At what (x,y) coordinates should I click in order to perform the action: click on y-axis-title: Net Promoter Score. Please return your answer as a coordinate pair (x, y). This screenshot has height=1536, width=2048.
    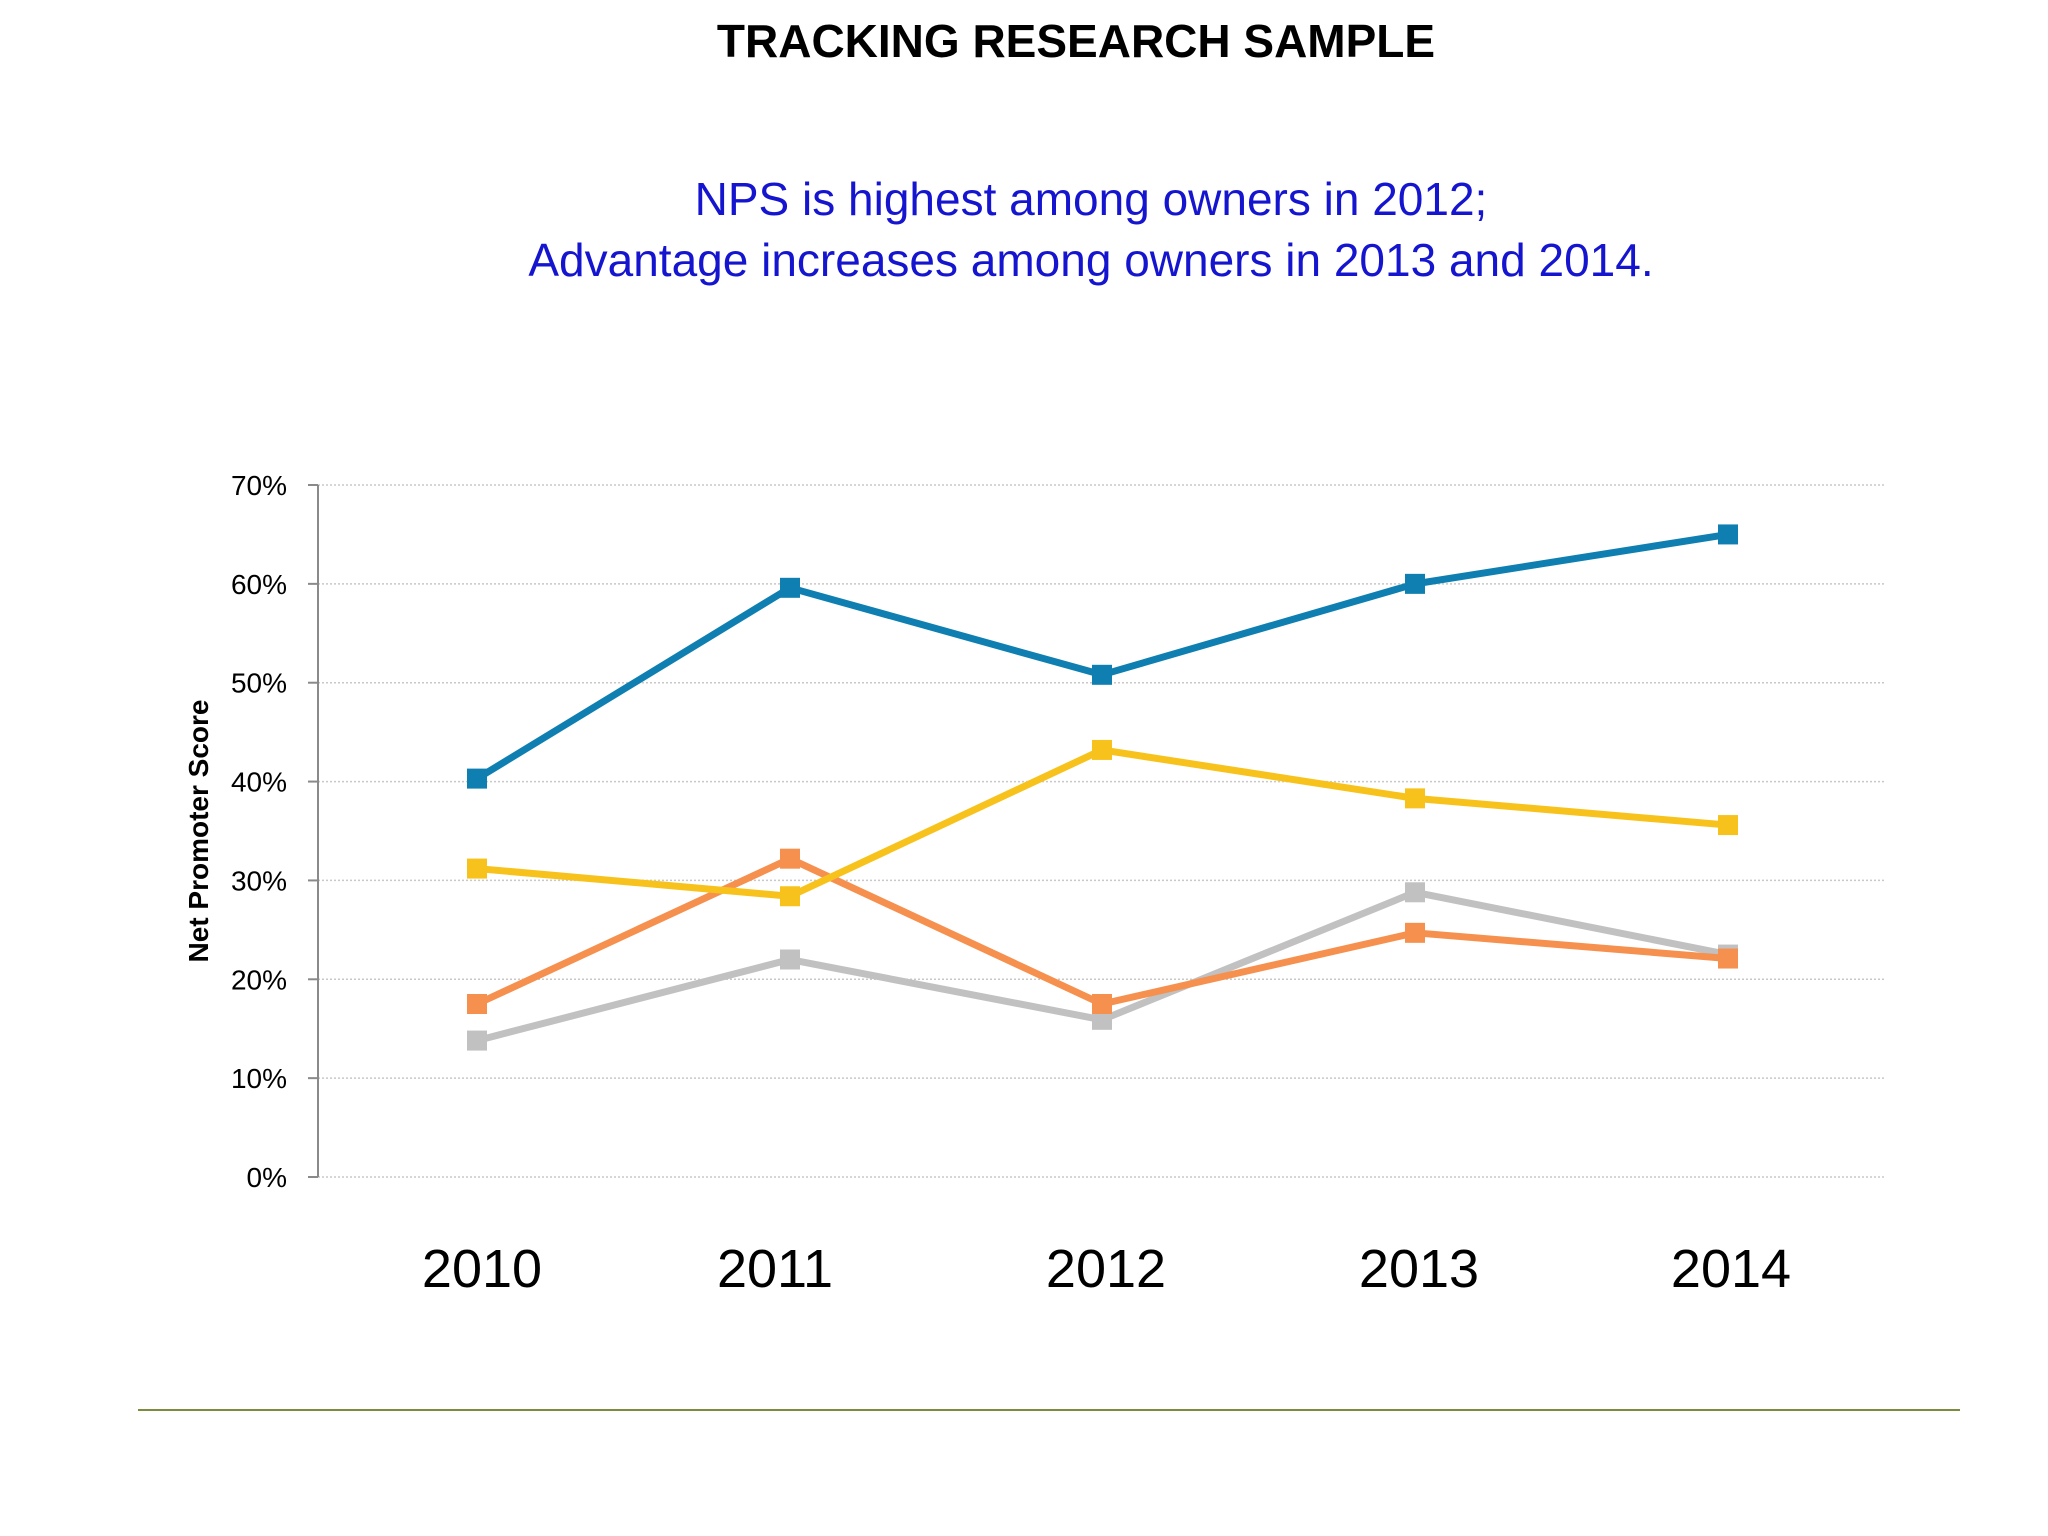
    Looking at the image, I should click on (198, 831).